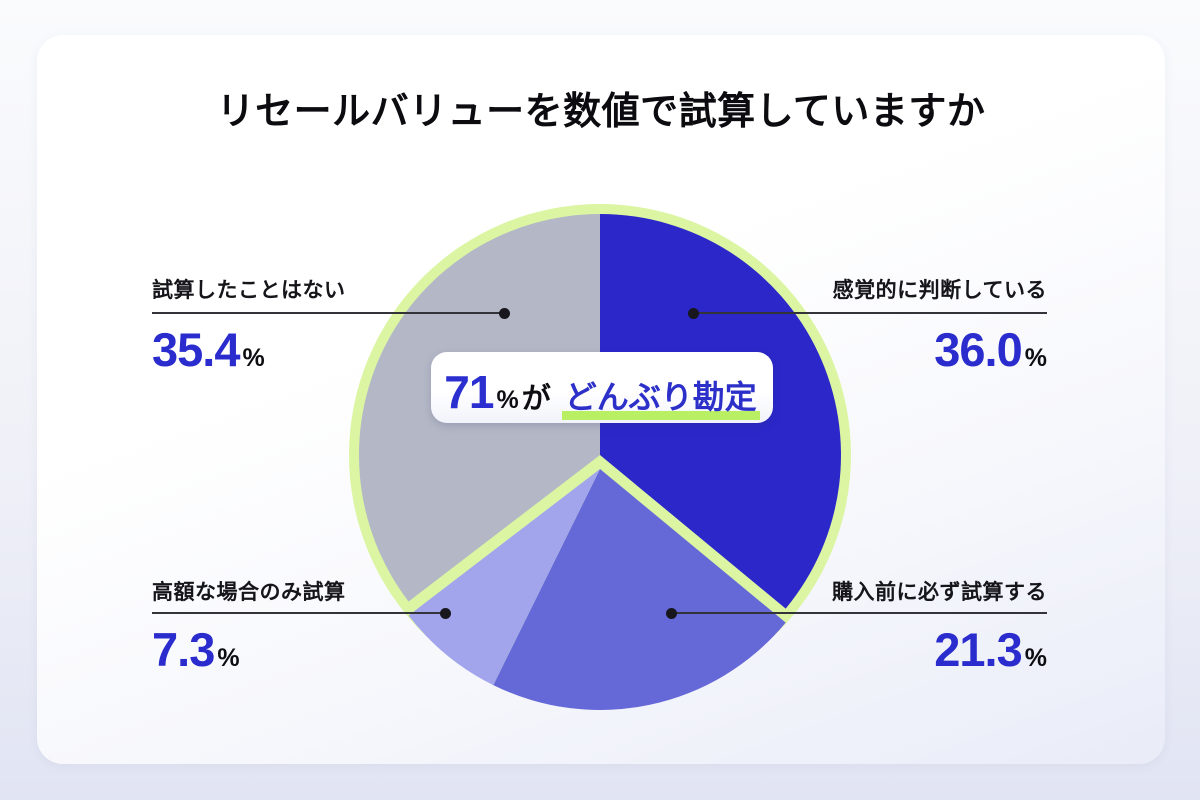 Image resolution: width=1200 pixels, height=800 pixels. What do you see at coordinates (939, 290) in the screenshot?
I see `segment-label-intuitive-judgement: 感覚的に判断している` at bounding box center [939, 290].